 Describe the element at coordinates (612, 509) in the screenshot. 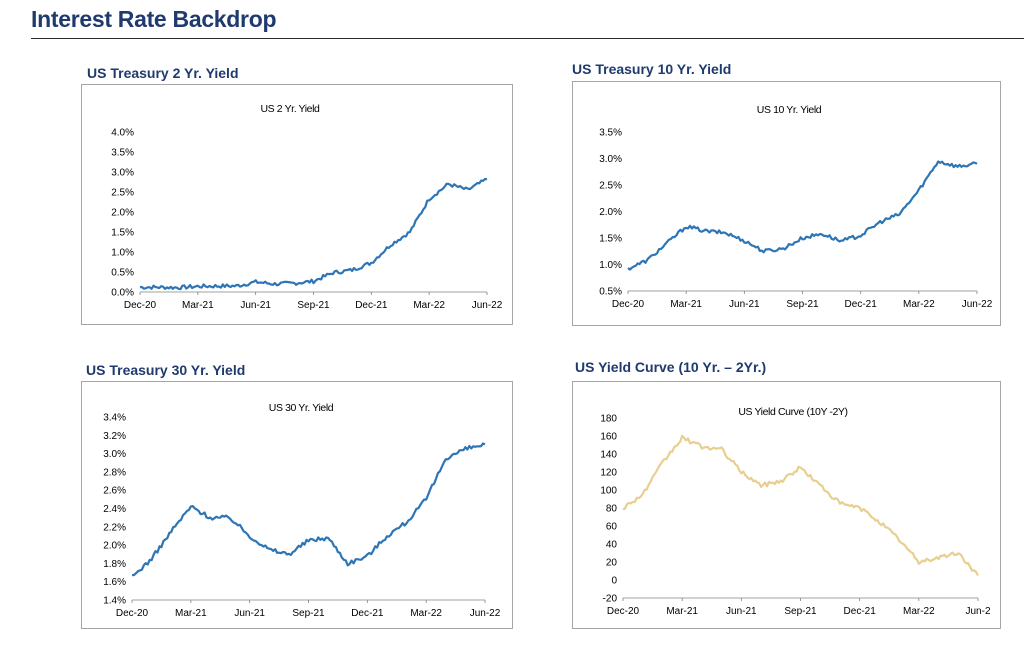

I see `y-tick-label: 80` at that location.